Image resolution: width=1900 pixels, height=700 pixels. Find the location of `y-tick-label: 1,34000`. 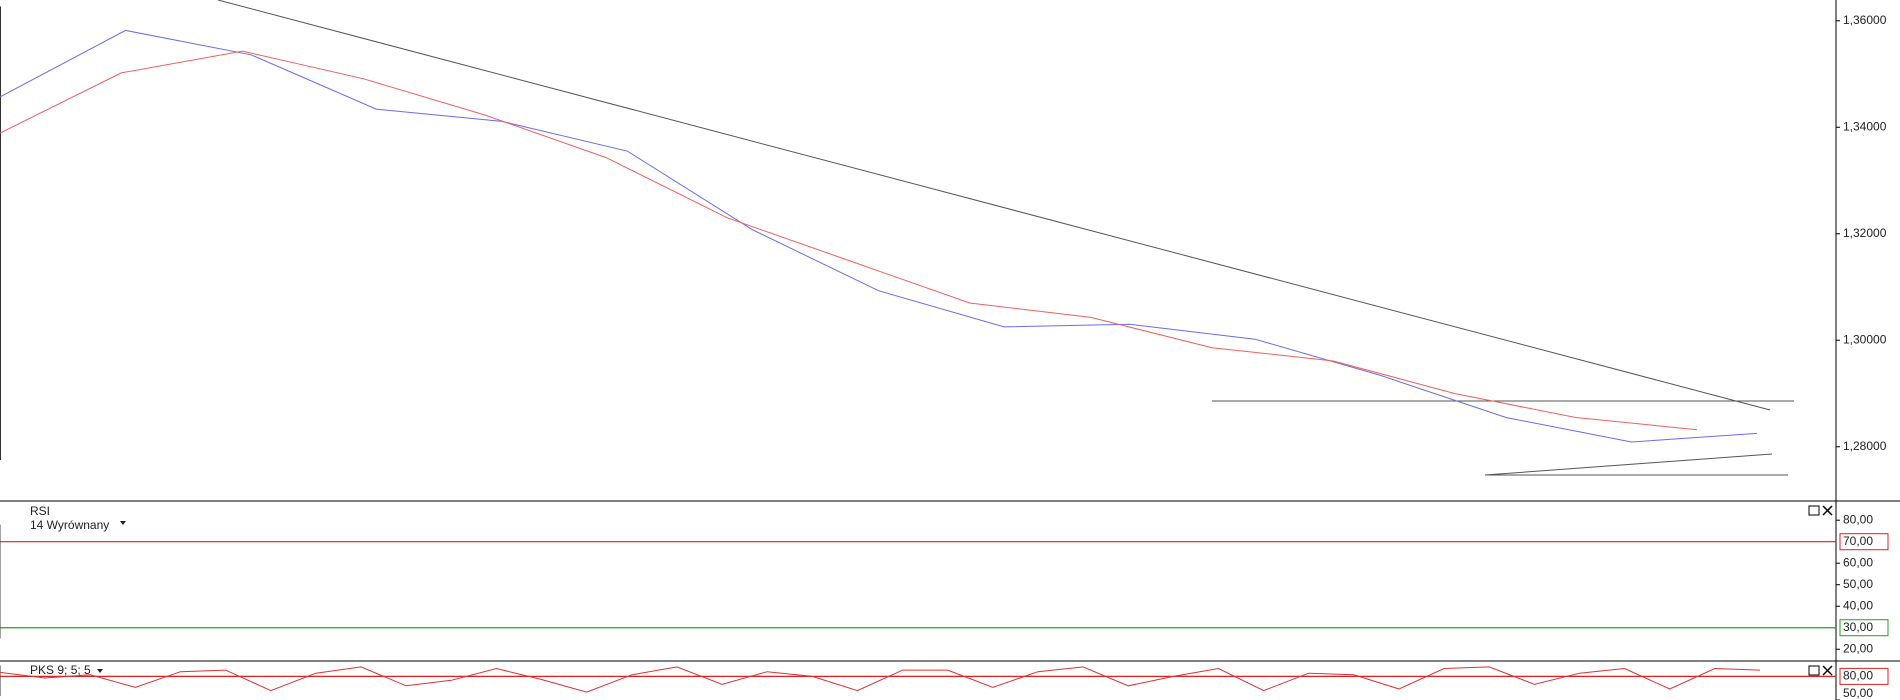

y-tick-label: 1,34000 is located at coordinates (1865, 126).